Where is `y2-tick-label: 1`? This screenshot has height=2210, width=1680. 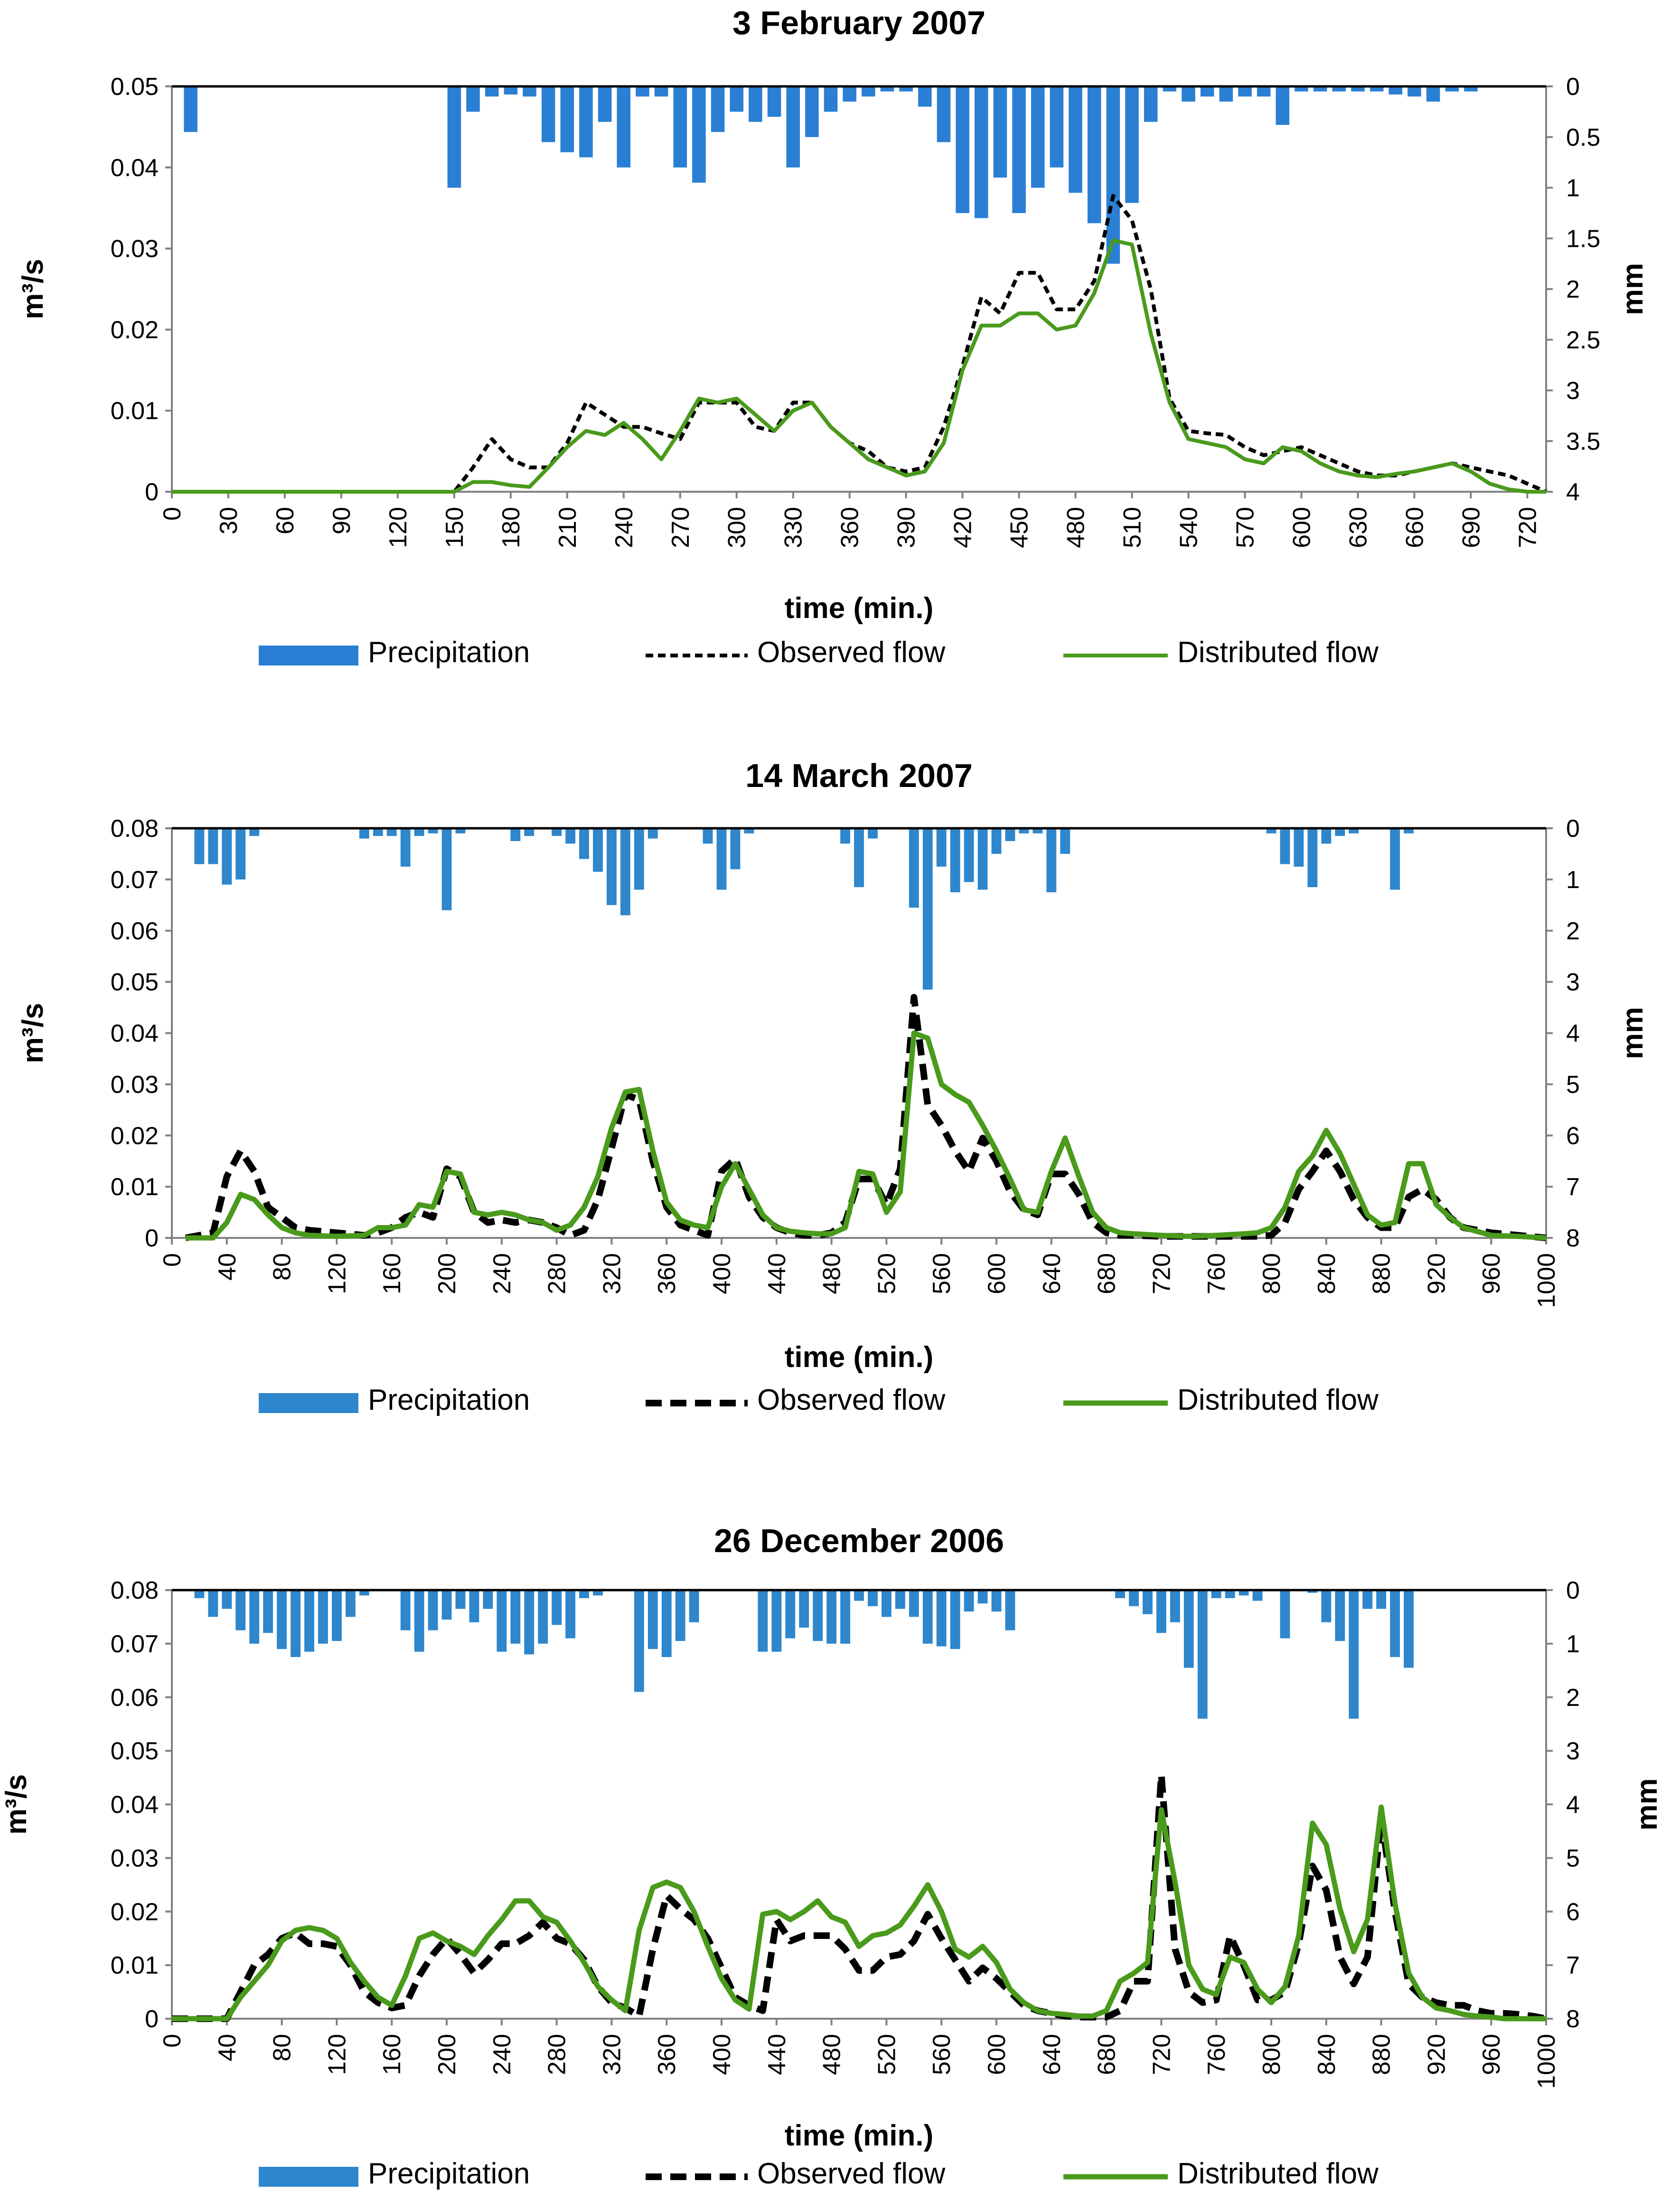
y2-tick-label: 1 is located at coordinates (1573, 880).